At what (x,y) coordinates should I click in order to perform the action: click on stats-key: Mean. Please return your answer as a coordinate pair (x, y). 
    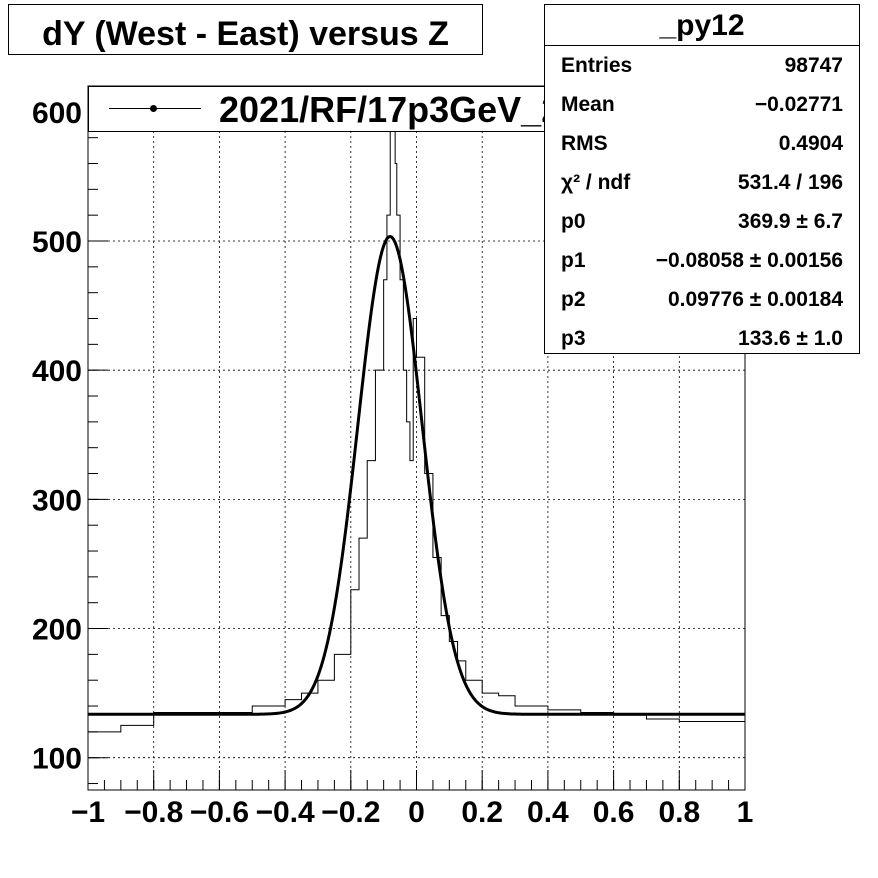
    Looking at the image, I should click on (588, 104).